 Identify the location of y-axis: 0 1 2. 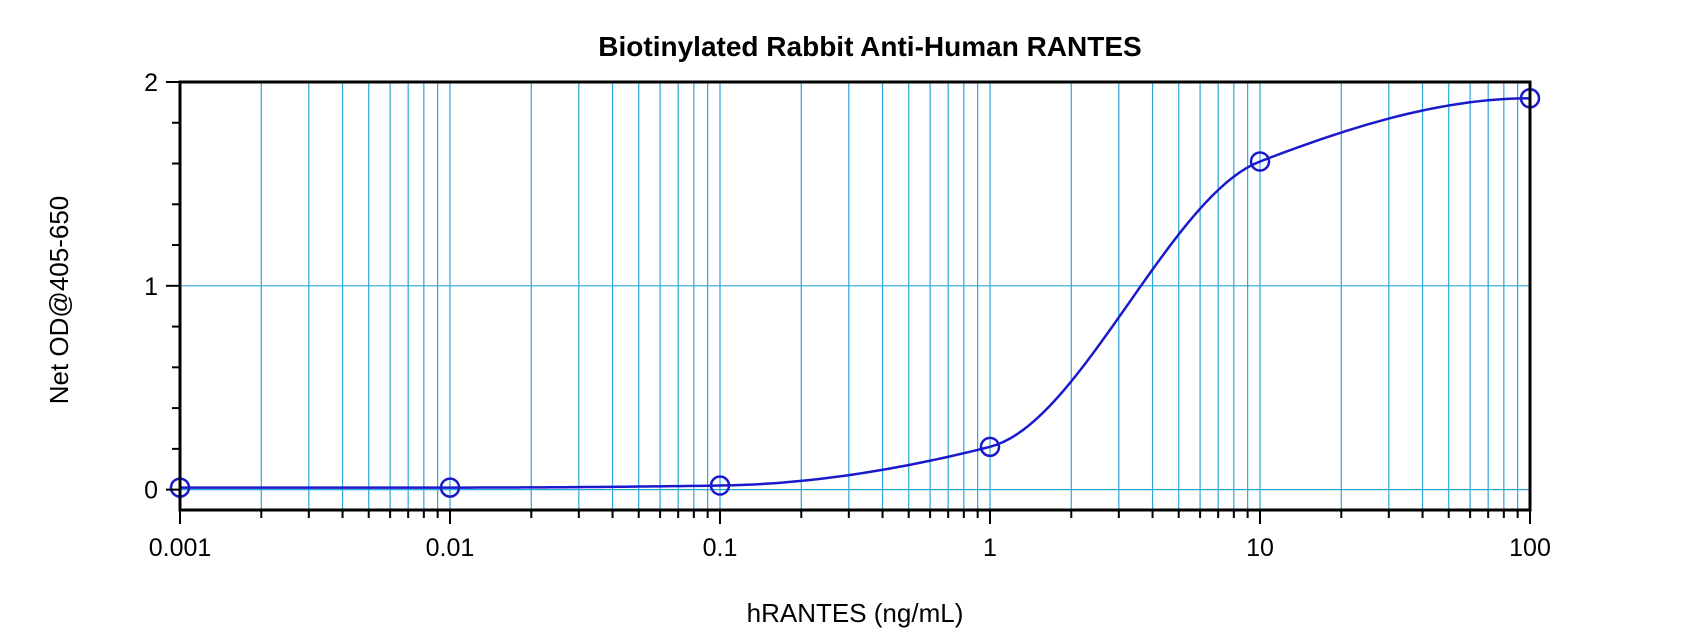
(162, 287).